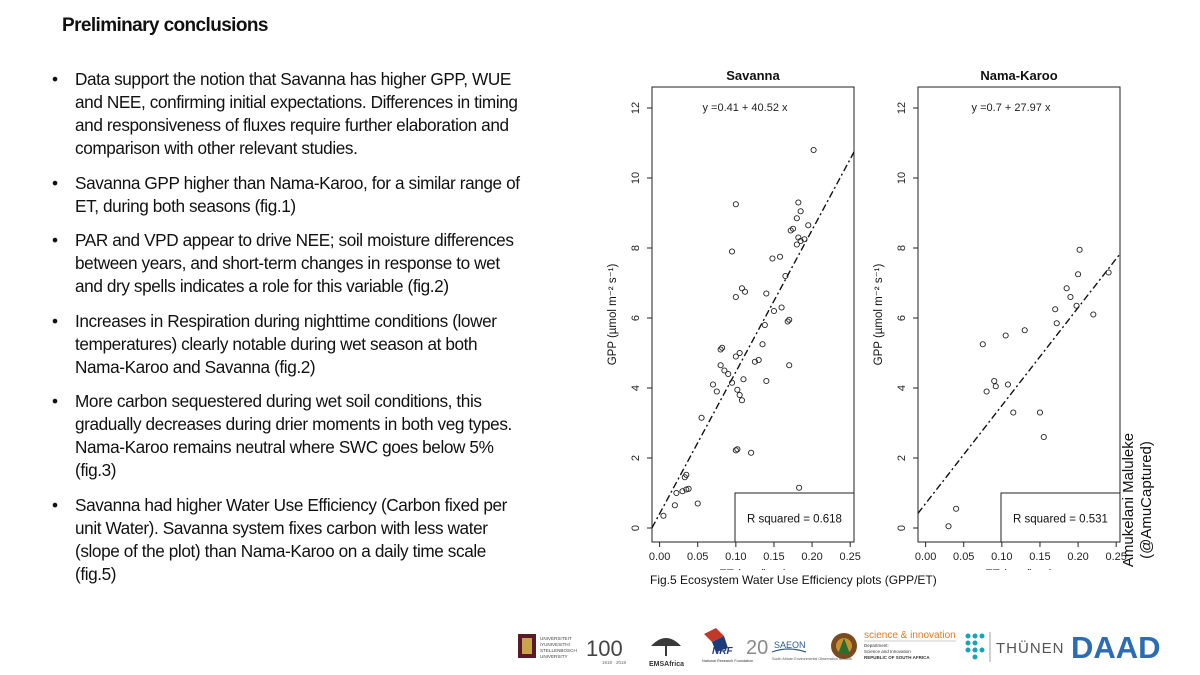 This screenshot has width=1200, height=675. I want to click on chart-1-ytick-label: 6, so click(636, 318).